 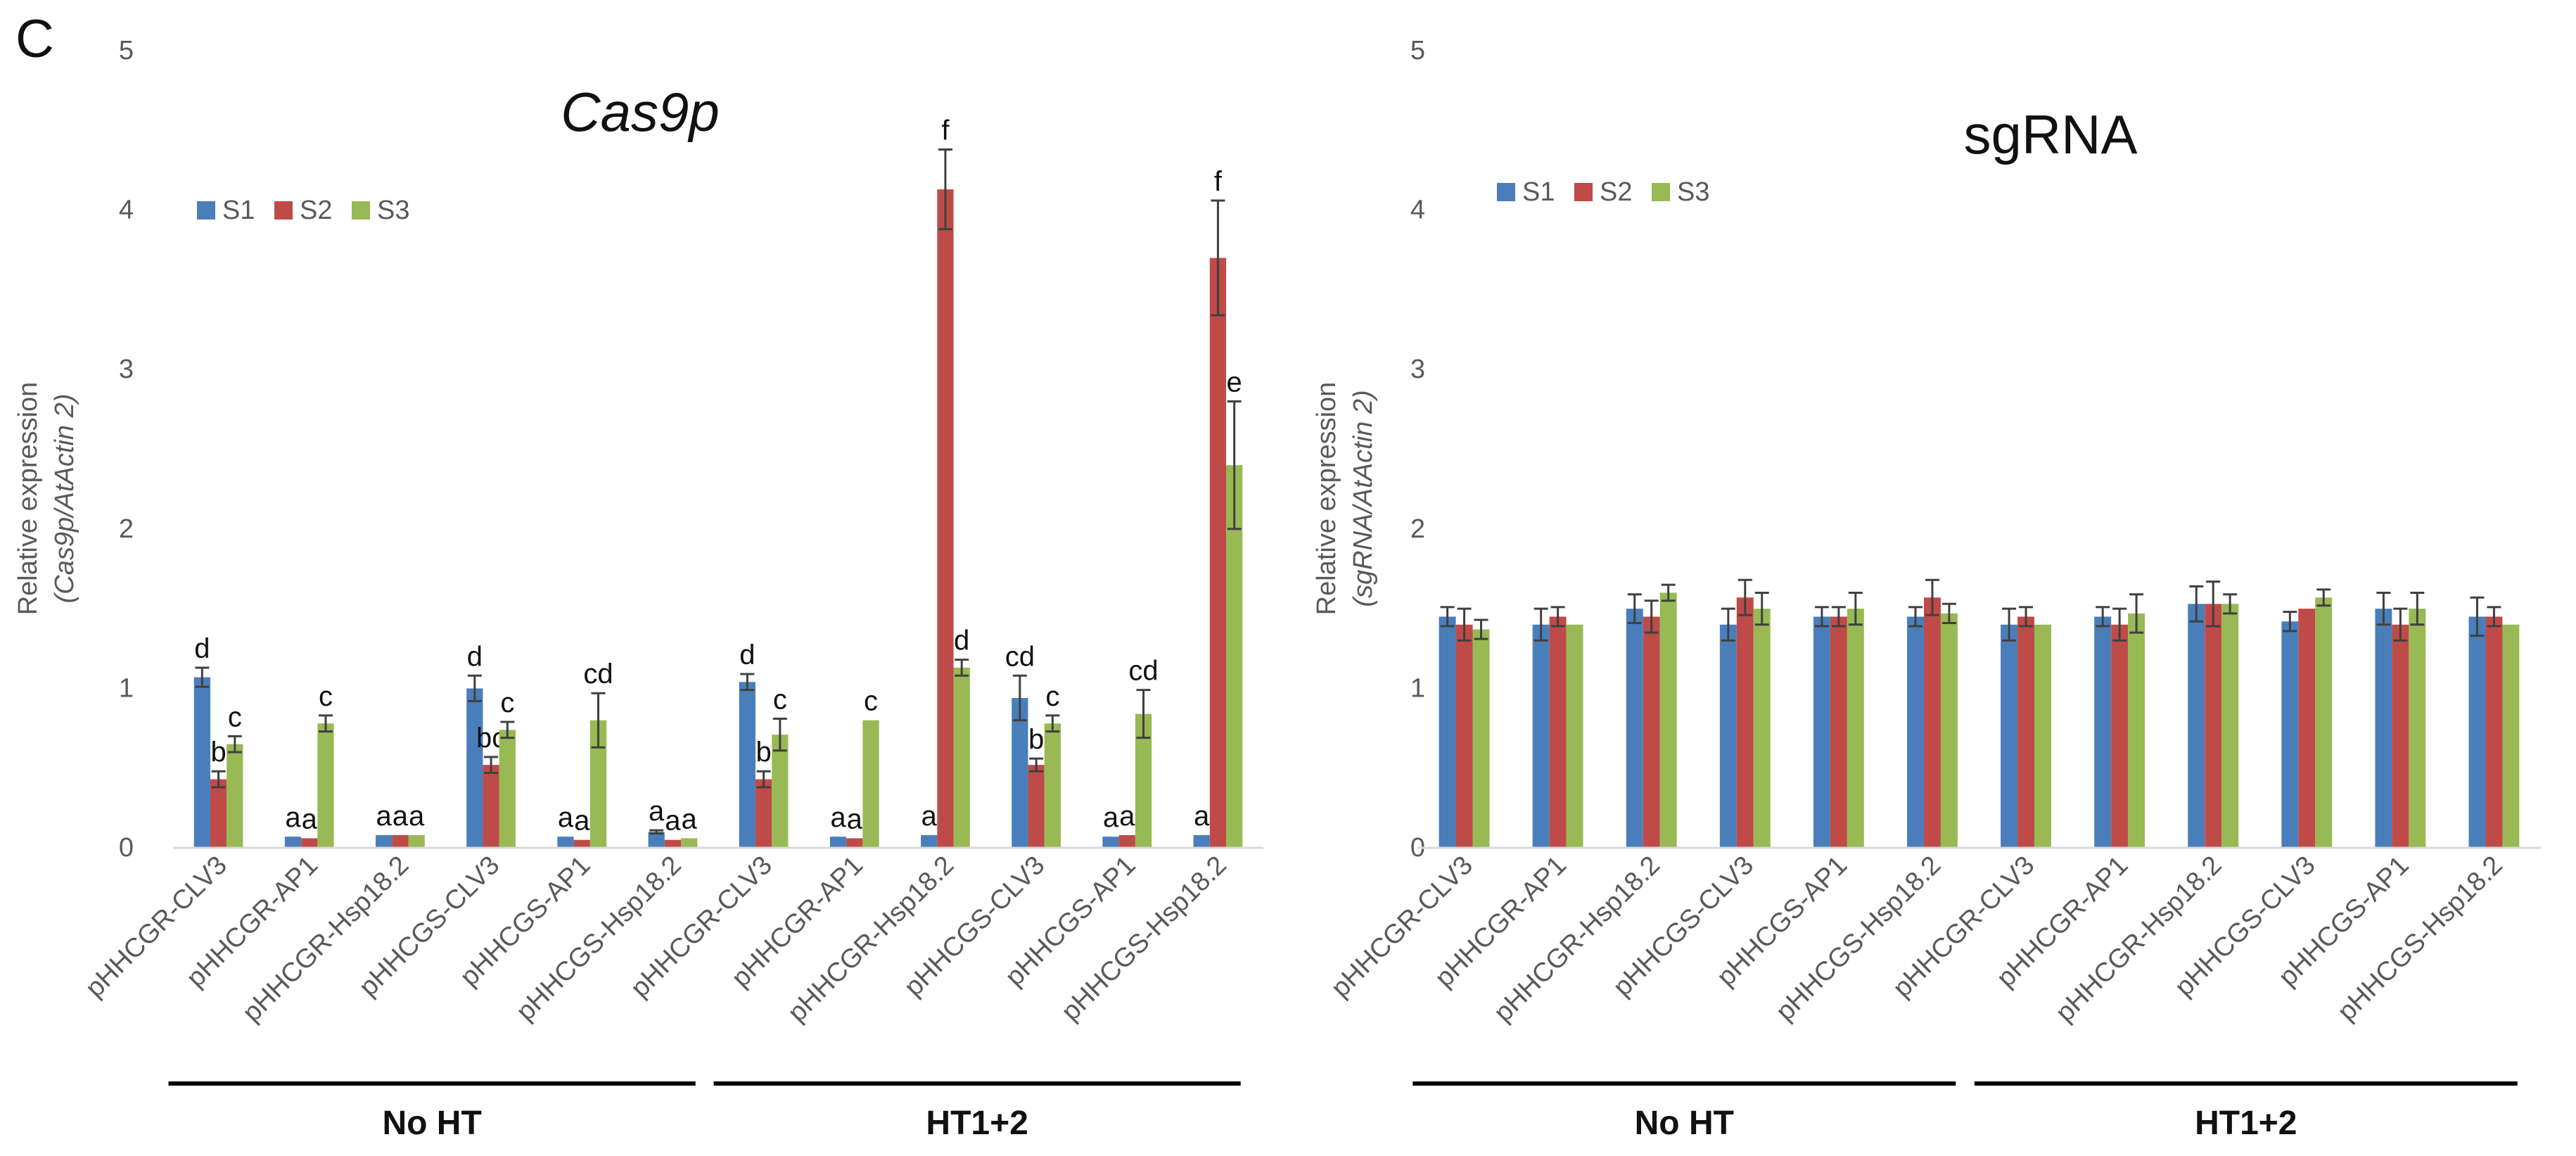 What do you see at coordinates (126, 51) in the screenshot?
I see `y-tick-label: 5` at bounding box center [126, 51].